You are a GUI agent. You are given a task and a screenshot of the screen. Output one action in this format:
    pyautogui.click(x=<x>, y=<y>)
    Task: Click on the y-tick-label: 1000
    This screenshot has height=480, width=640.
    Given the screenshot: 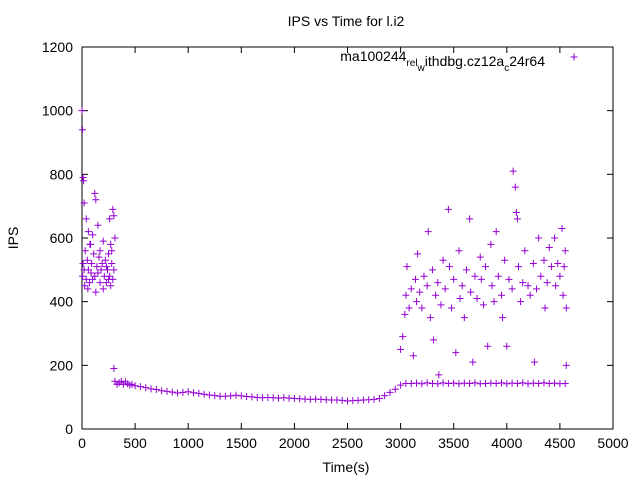 What is the action you would take?
    pyautogui.click(x=57, y=111)
    